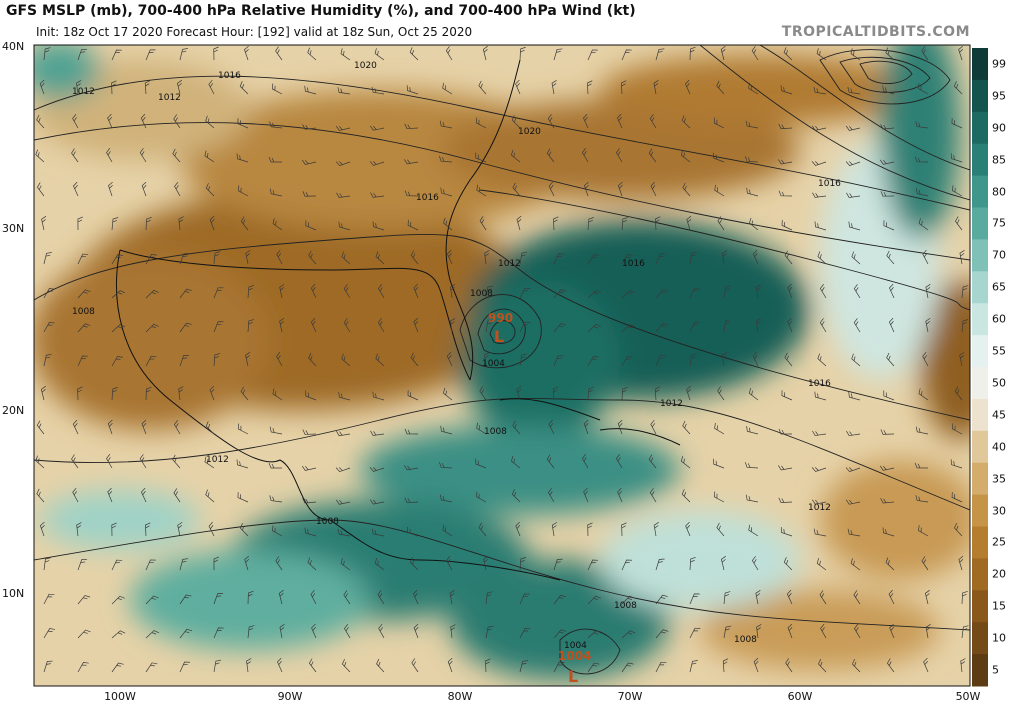  What do you see at coordinates (633, 264) in the screenshot?
I see `pressure-label: 1016` at bounding box center [633, 264].